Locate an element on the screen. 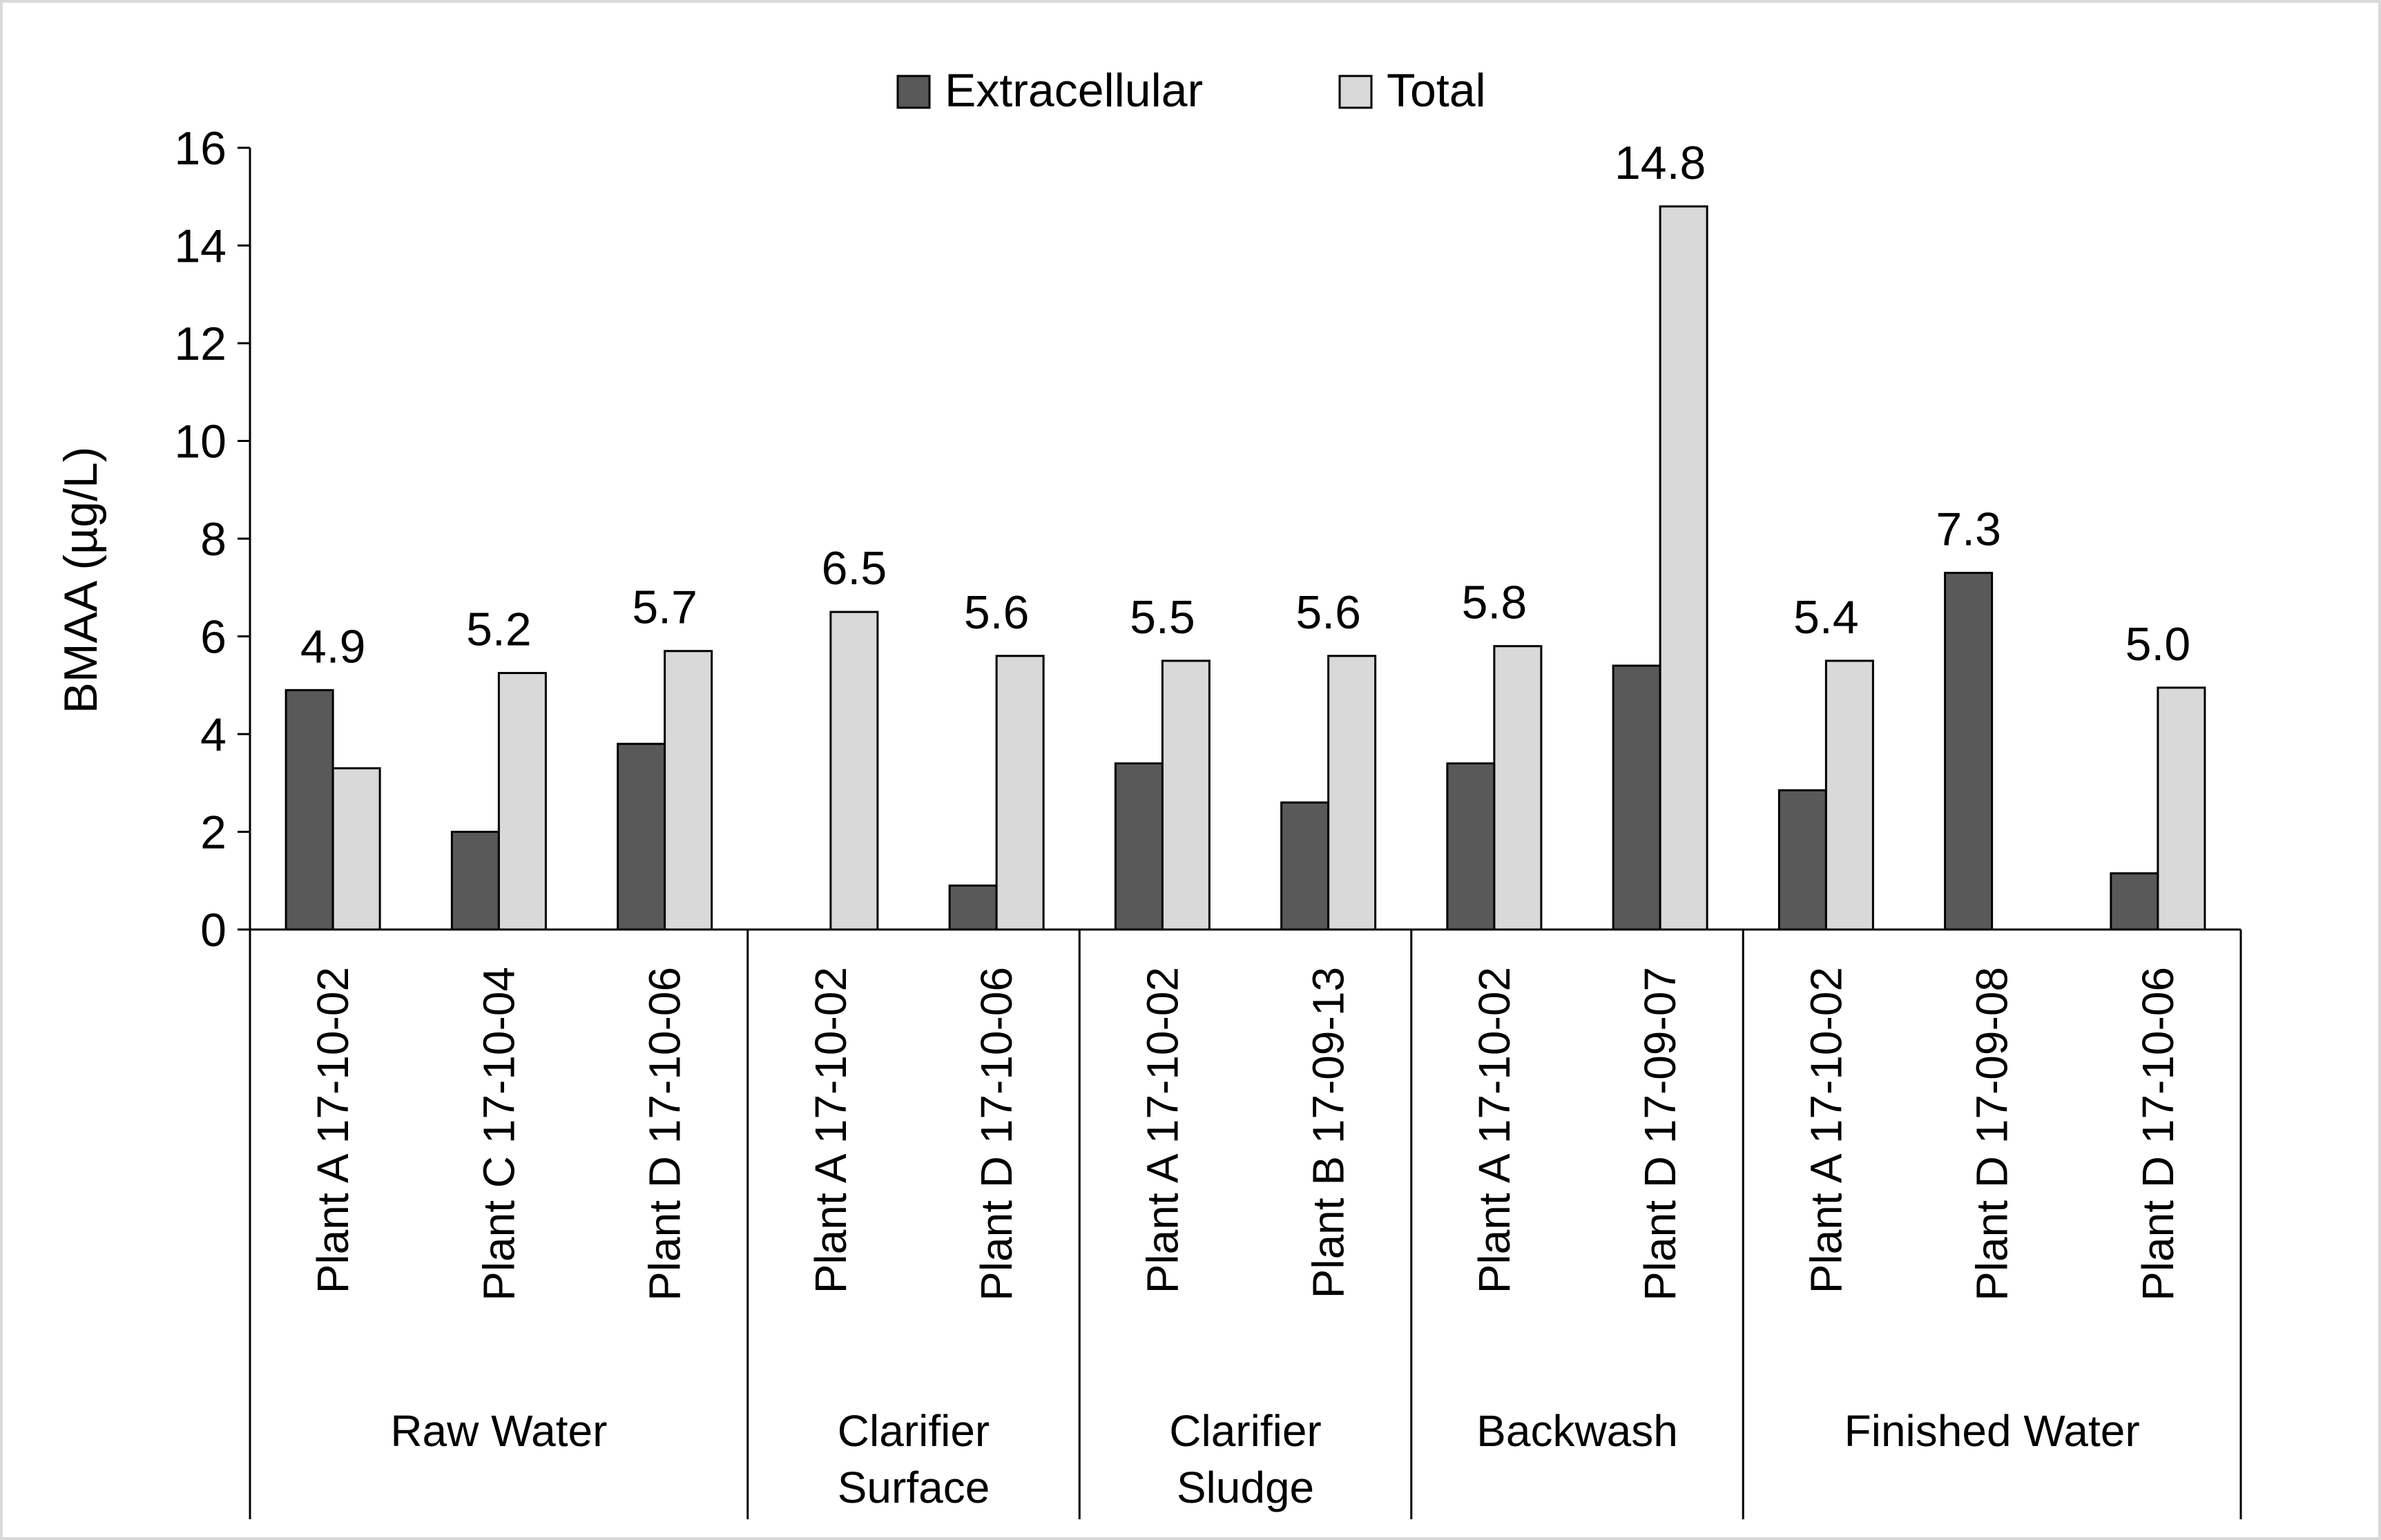 The image size is (2381, 1540). data-label: 5.8 is located at coordinates (1494, 603).